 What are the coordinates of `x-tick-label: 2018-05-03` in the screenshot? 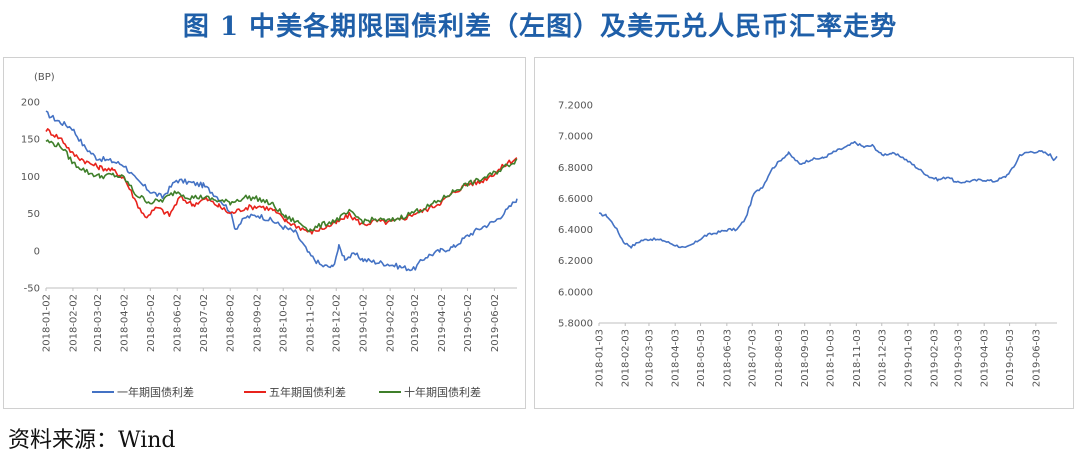 It's located at (701, 358).